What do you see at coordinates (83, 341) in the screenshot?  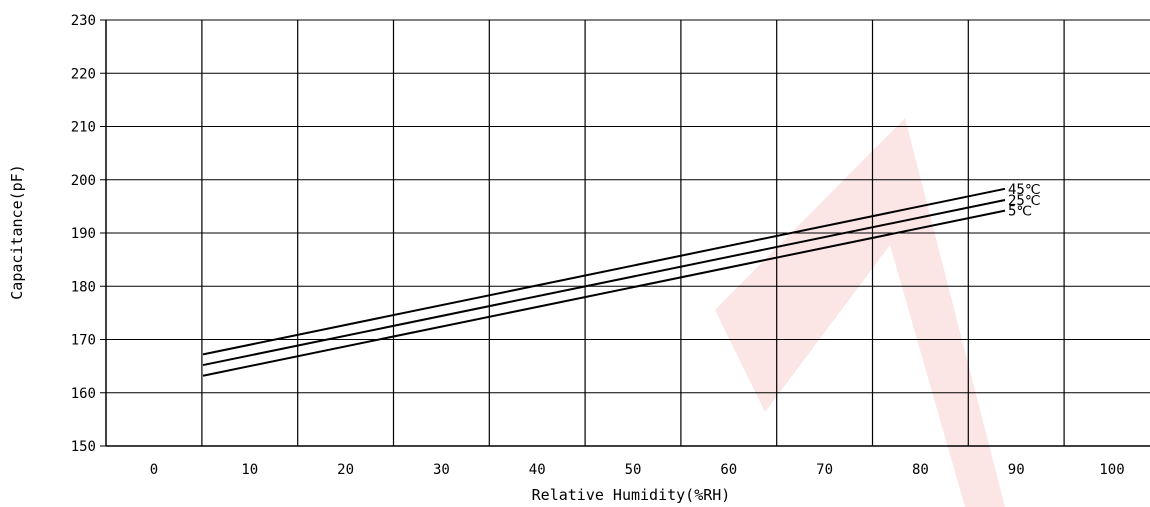 I see `y-tick-label: 170` at bounding box center [83, 341].